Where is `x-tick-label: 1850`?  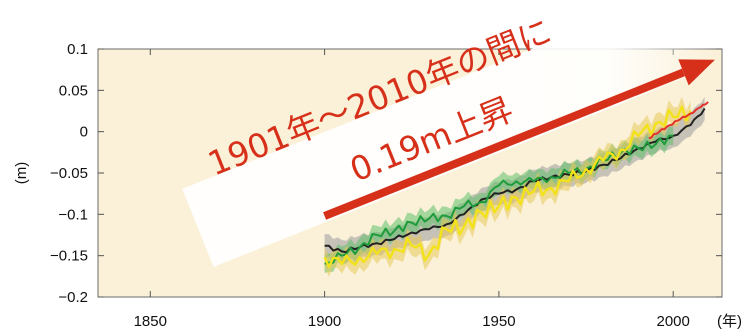 x-tick-label: 1850 is located at coordinates (150, 321).